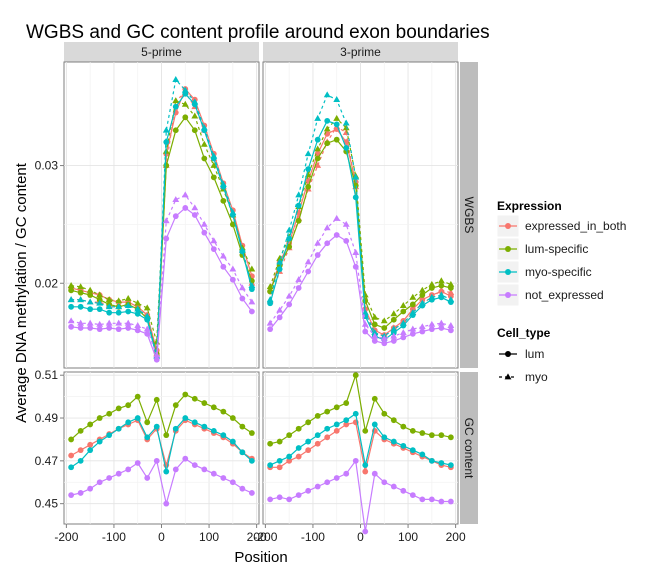 The image size is (672, 576). Describe the element at coordinates (21, 292) in the screenshot. I see `y-axis-label: Average DNA methylation / GC content` at that location.